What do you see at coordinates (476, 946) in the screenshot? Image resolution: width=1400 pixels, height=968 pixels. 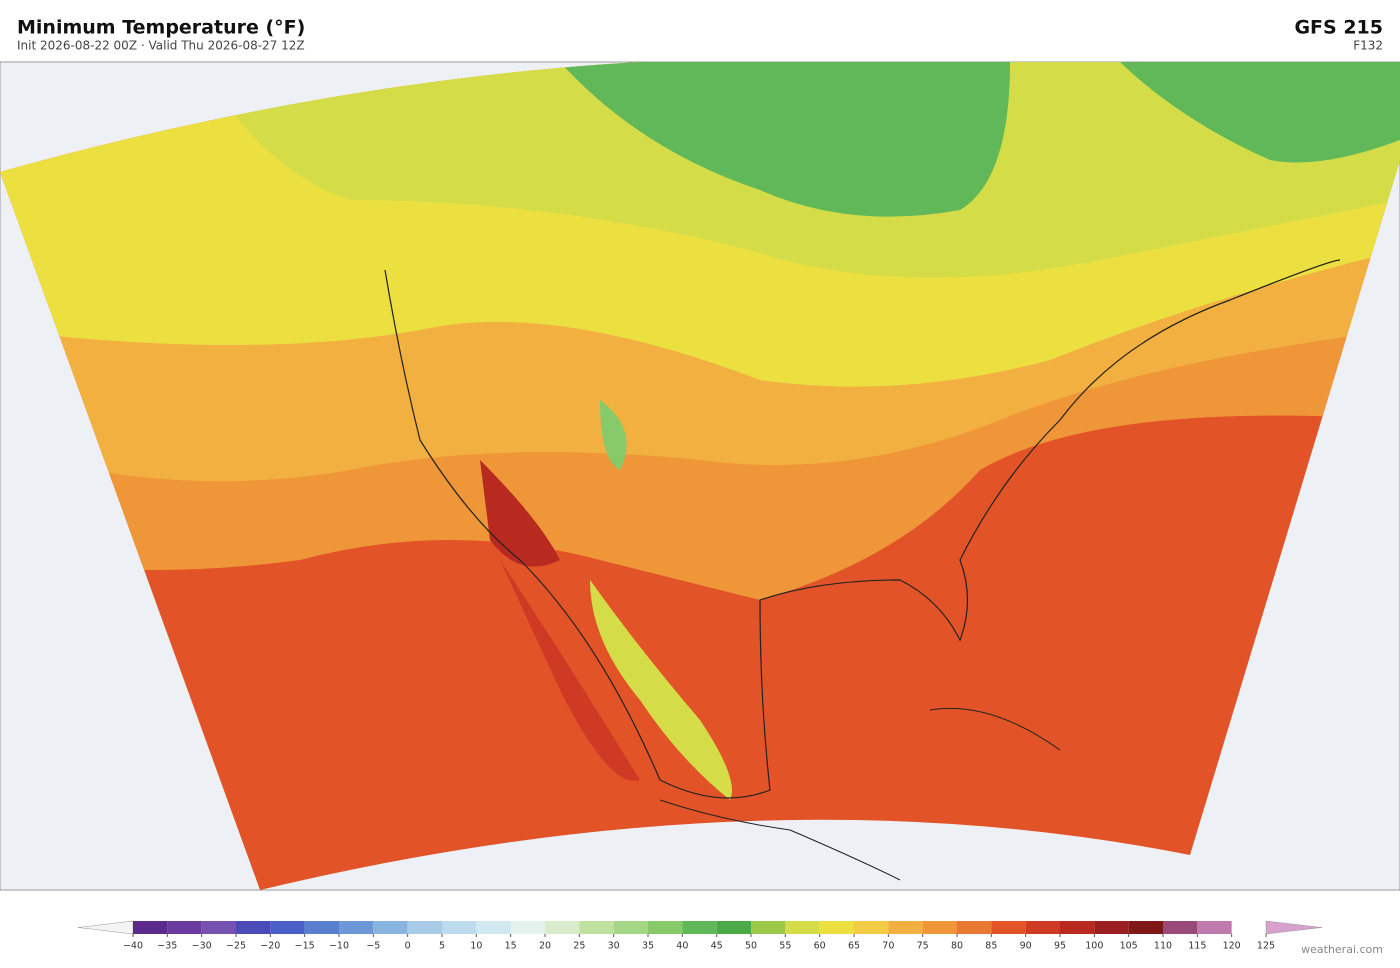 I see `colorbar-tick-label: 10` at bounding box center [476, 946].